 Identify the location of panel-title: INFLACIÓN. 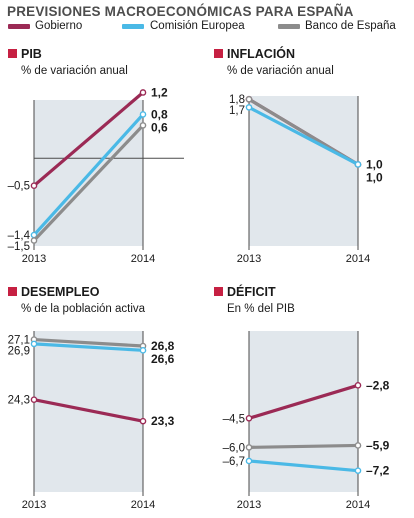
(261, 53).